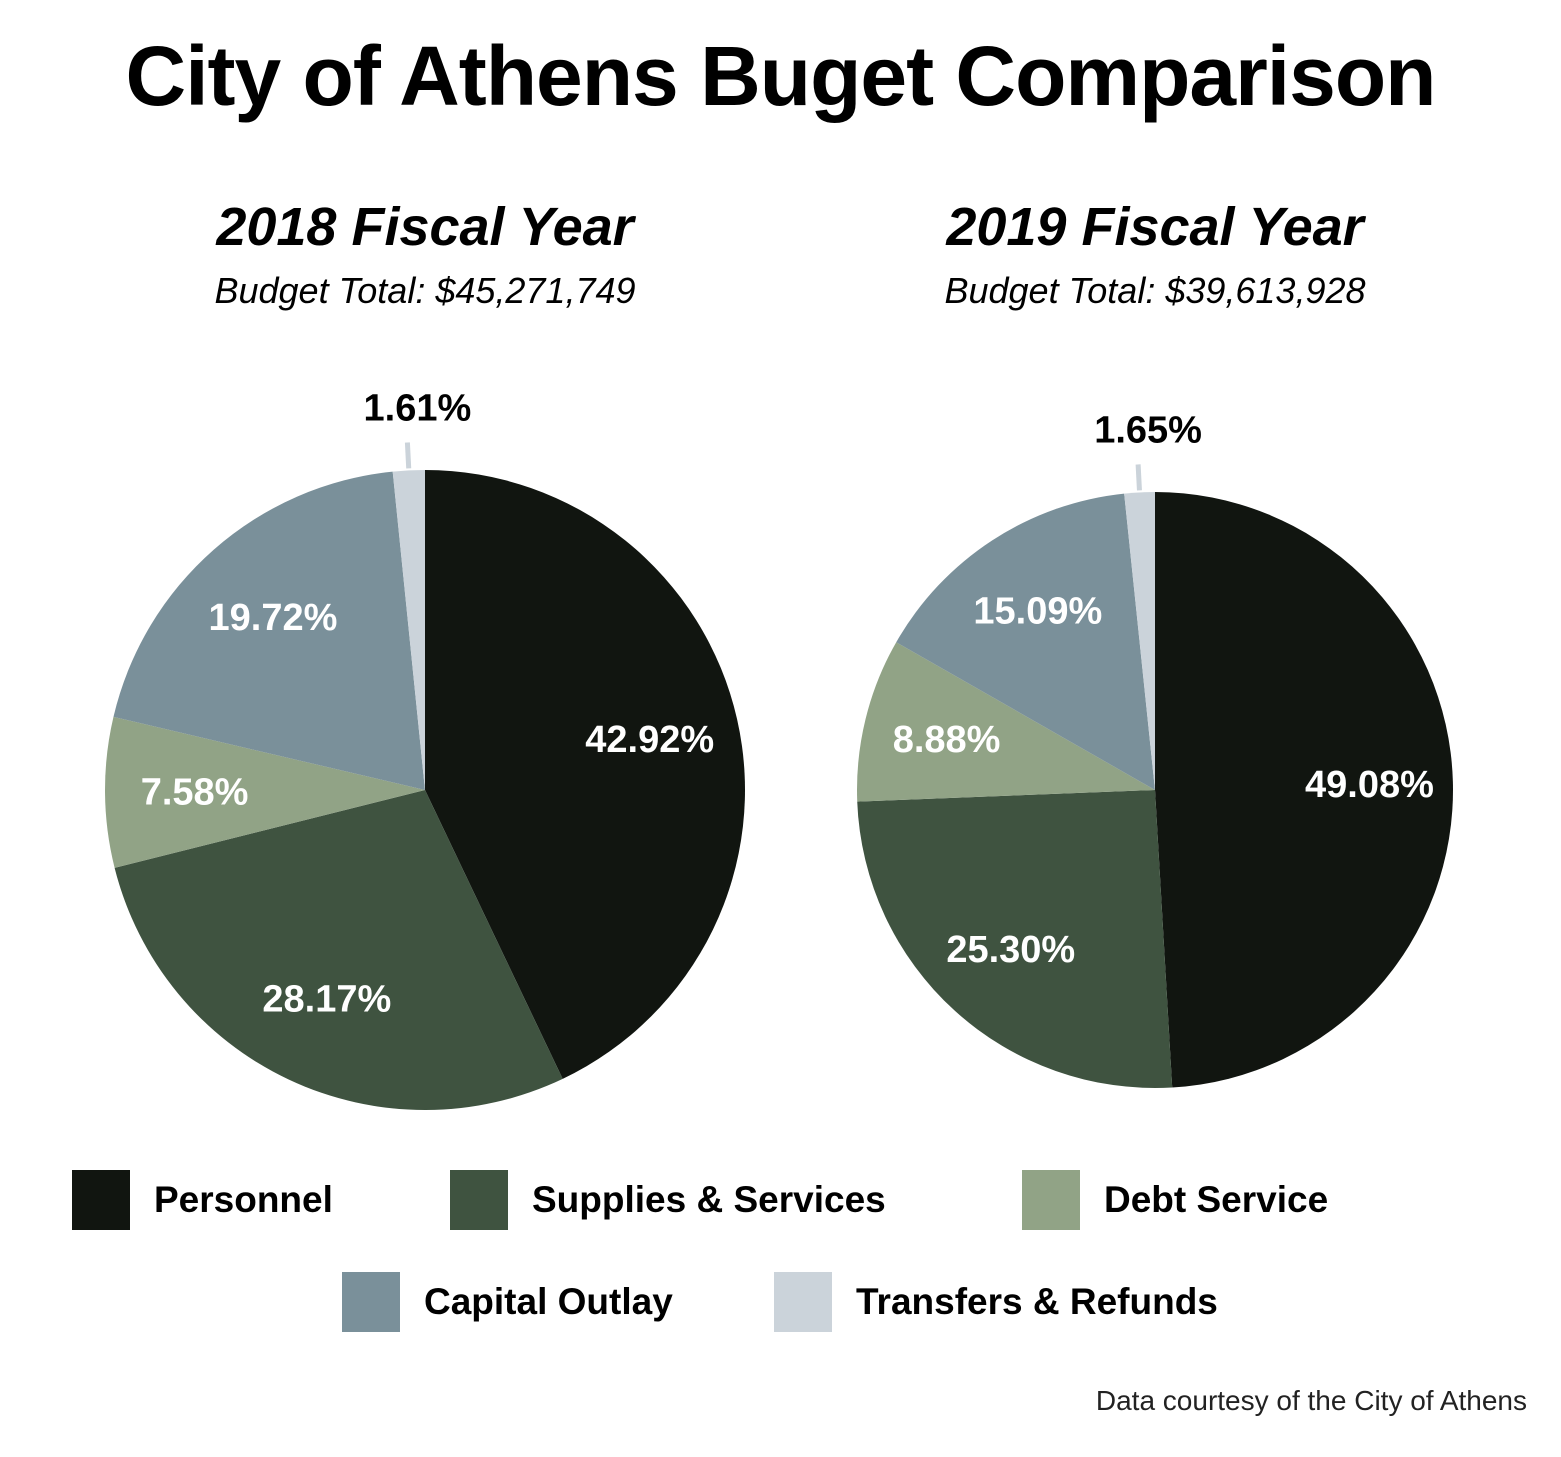 This screenshot has width=1561, height=1457. What do you see at coordinates (195, 793) in the screenshot?
I see `pie-2018-label-2: 7.58%` at bounding box center [195, 793].